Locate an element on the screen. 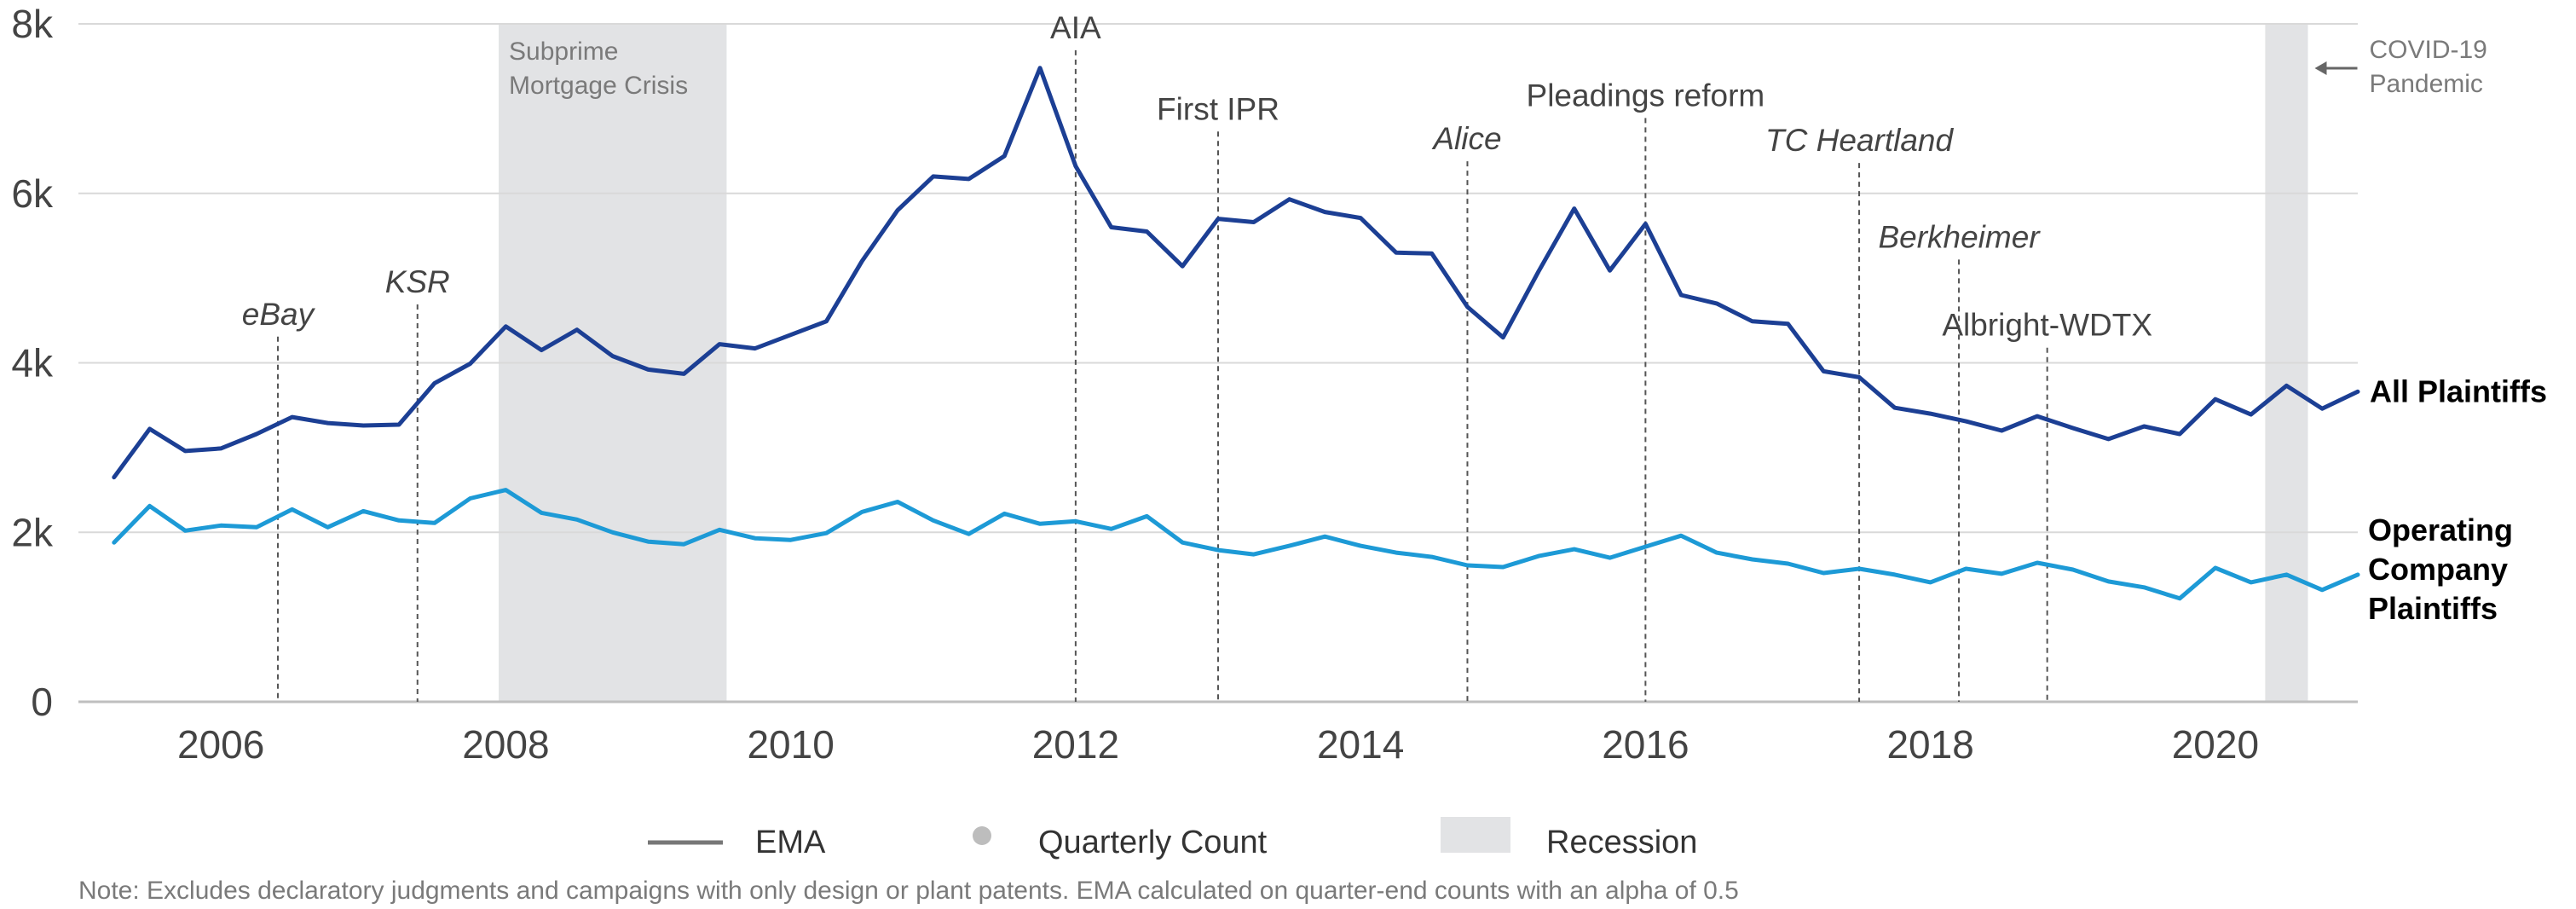  y-tick-label: 6k is located at coordinates (32, 193).